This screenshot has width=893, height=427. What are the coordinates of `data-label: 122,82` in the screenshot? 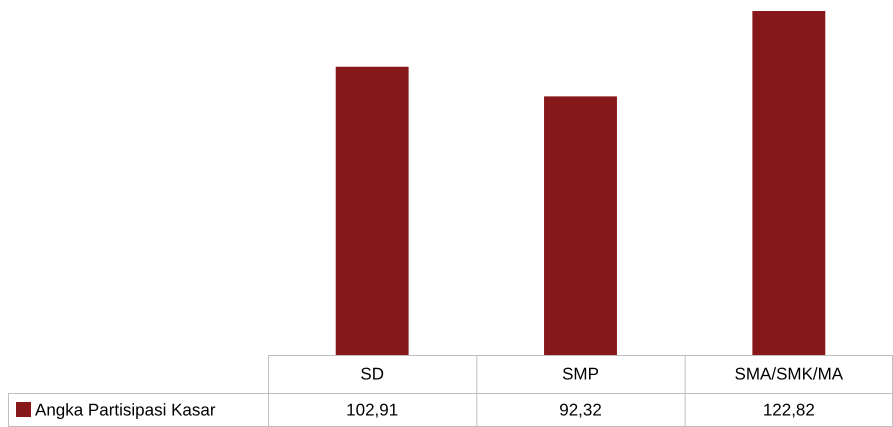 It's located at (788, 410).